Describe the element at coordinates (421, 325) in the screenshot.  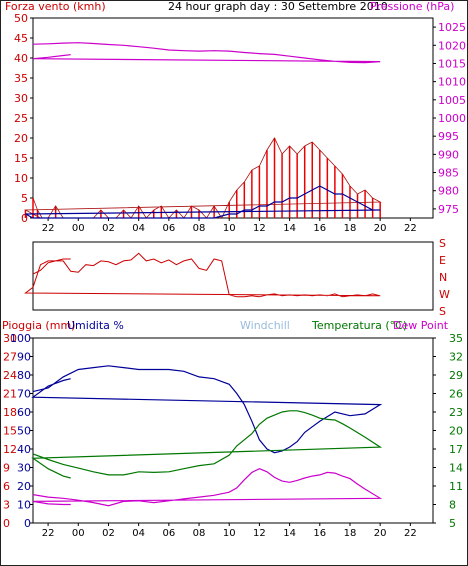
I see `dewpoint-title: Dew Point` at that location.